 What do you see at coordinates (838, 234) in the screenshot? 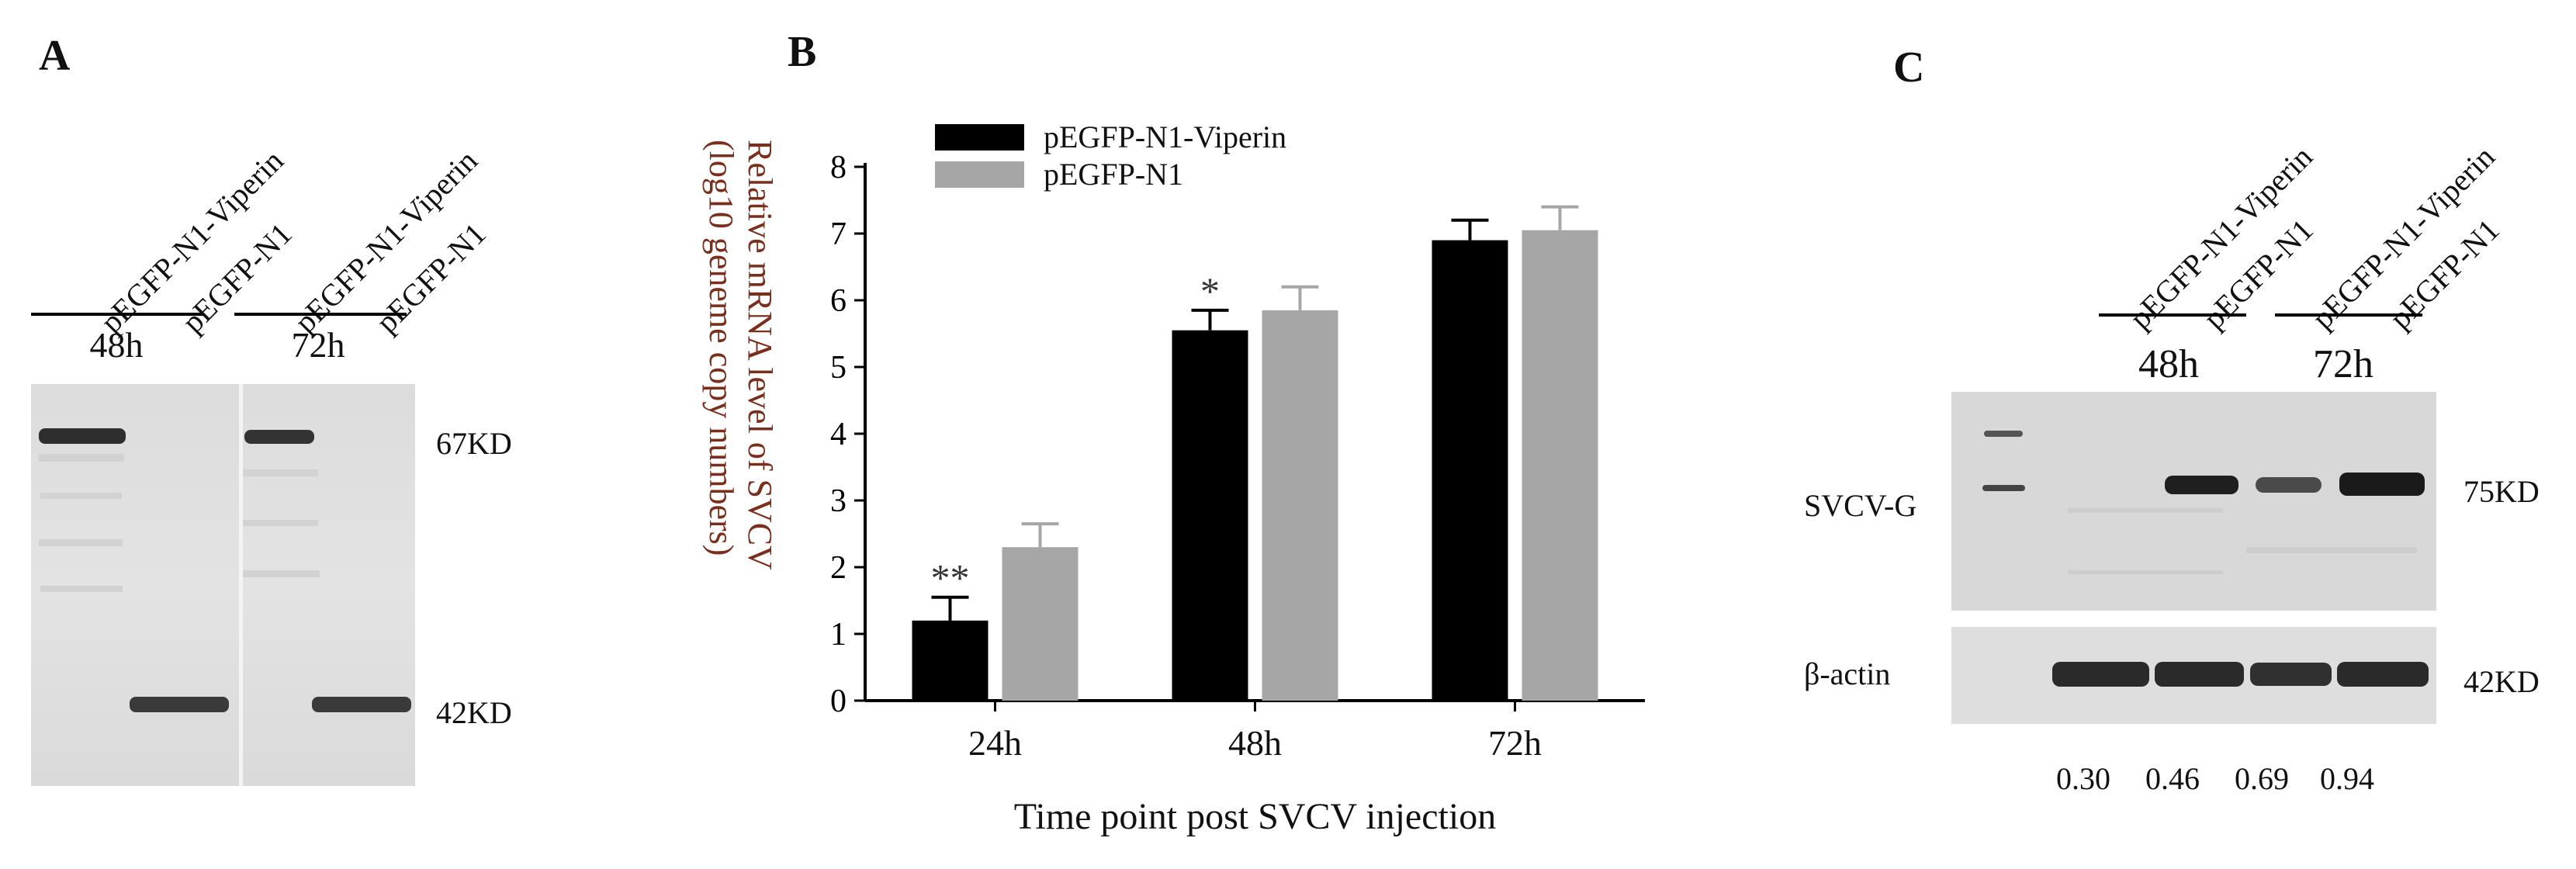
I see `y-tick-label-7: 7` at bounding box center [838, 234].